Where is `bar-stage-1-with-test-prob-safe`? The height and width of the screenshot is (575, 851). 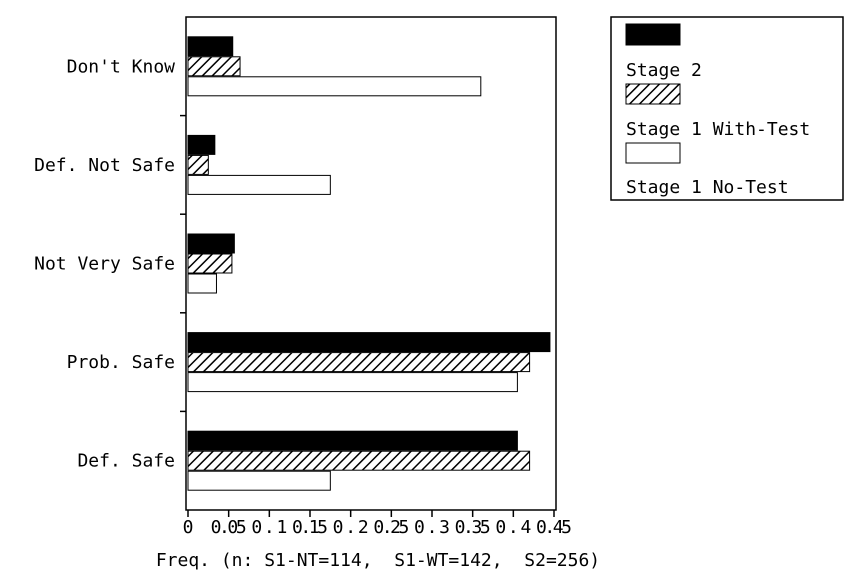
bar-stage-1-with-test-prob-safe is located at coordinates (359, 362).